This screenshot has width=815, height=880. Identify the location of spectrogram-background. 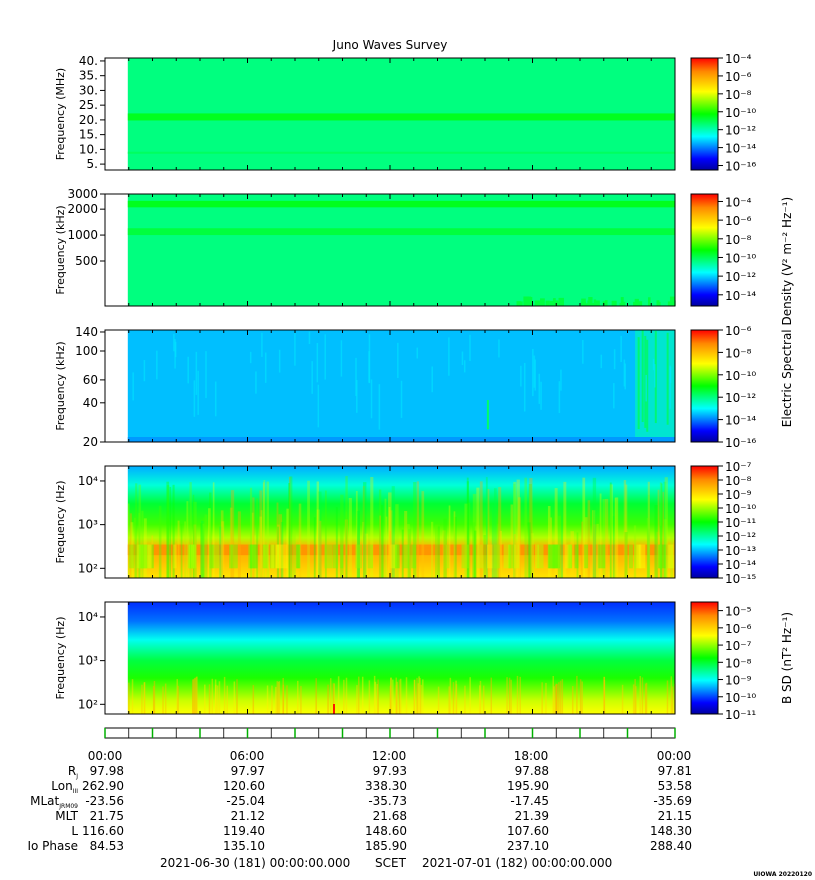
(401, 250).